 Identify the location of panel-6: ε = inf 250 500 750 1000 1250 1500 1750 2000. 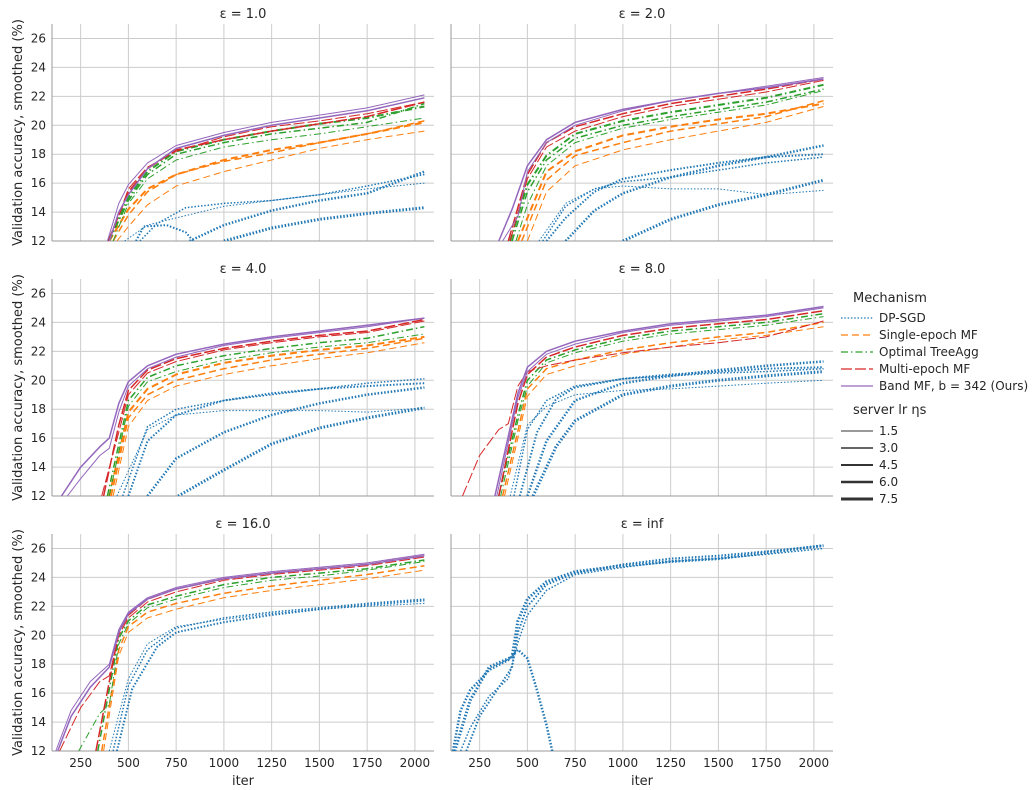
(641, 643).